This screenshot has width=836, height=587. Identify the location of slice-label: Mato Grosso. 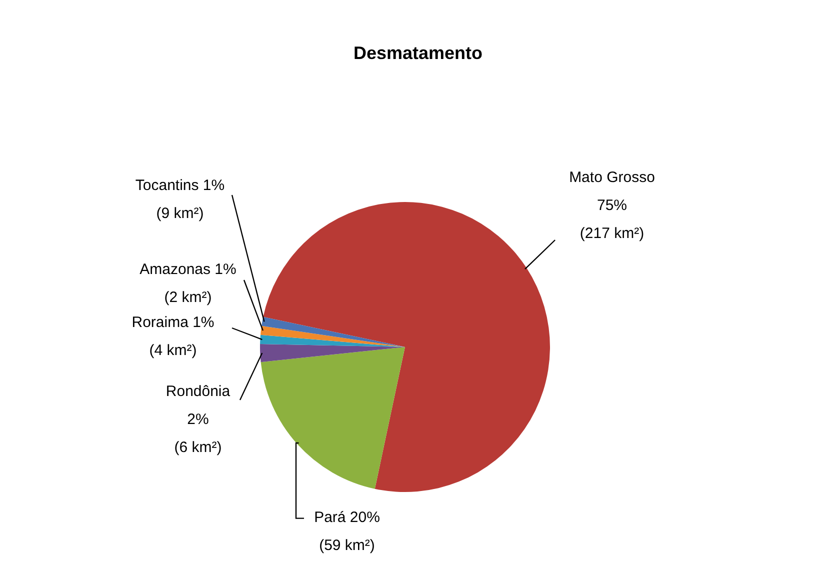
(612, 177).